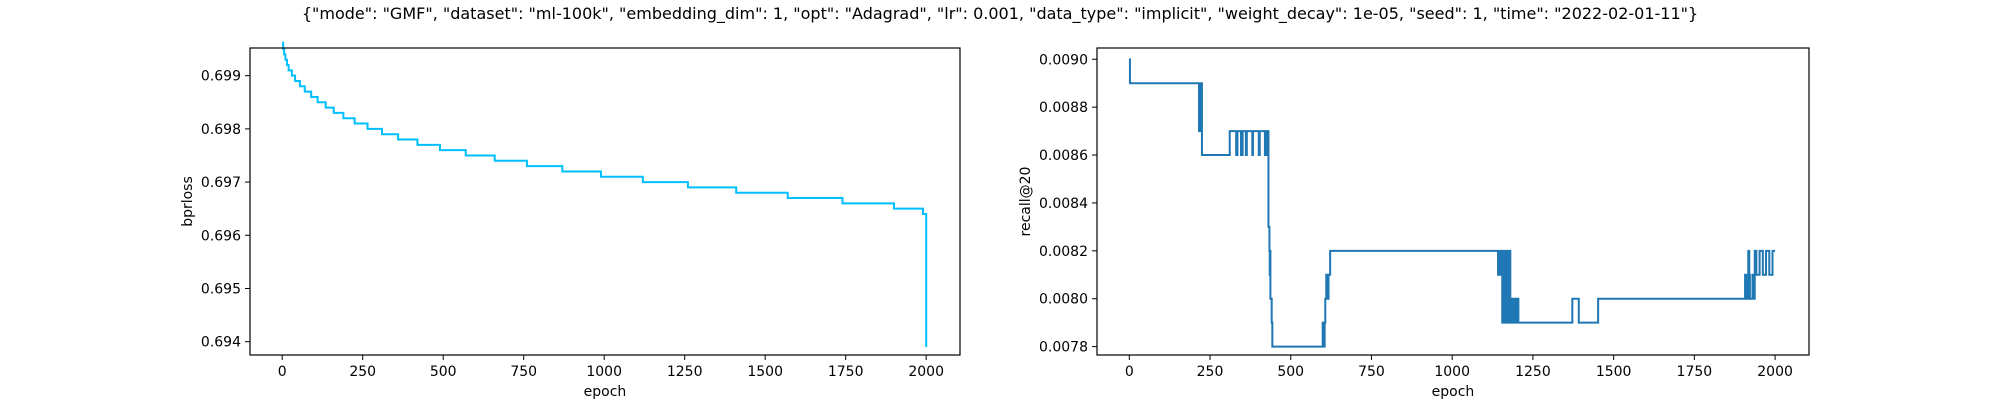 The image size is (2000, 400). Describe the element at coordinates (1063, 156) in the screenshot. I see `y-tick-label: 0.0086` at that location.